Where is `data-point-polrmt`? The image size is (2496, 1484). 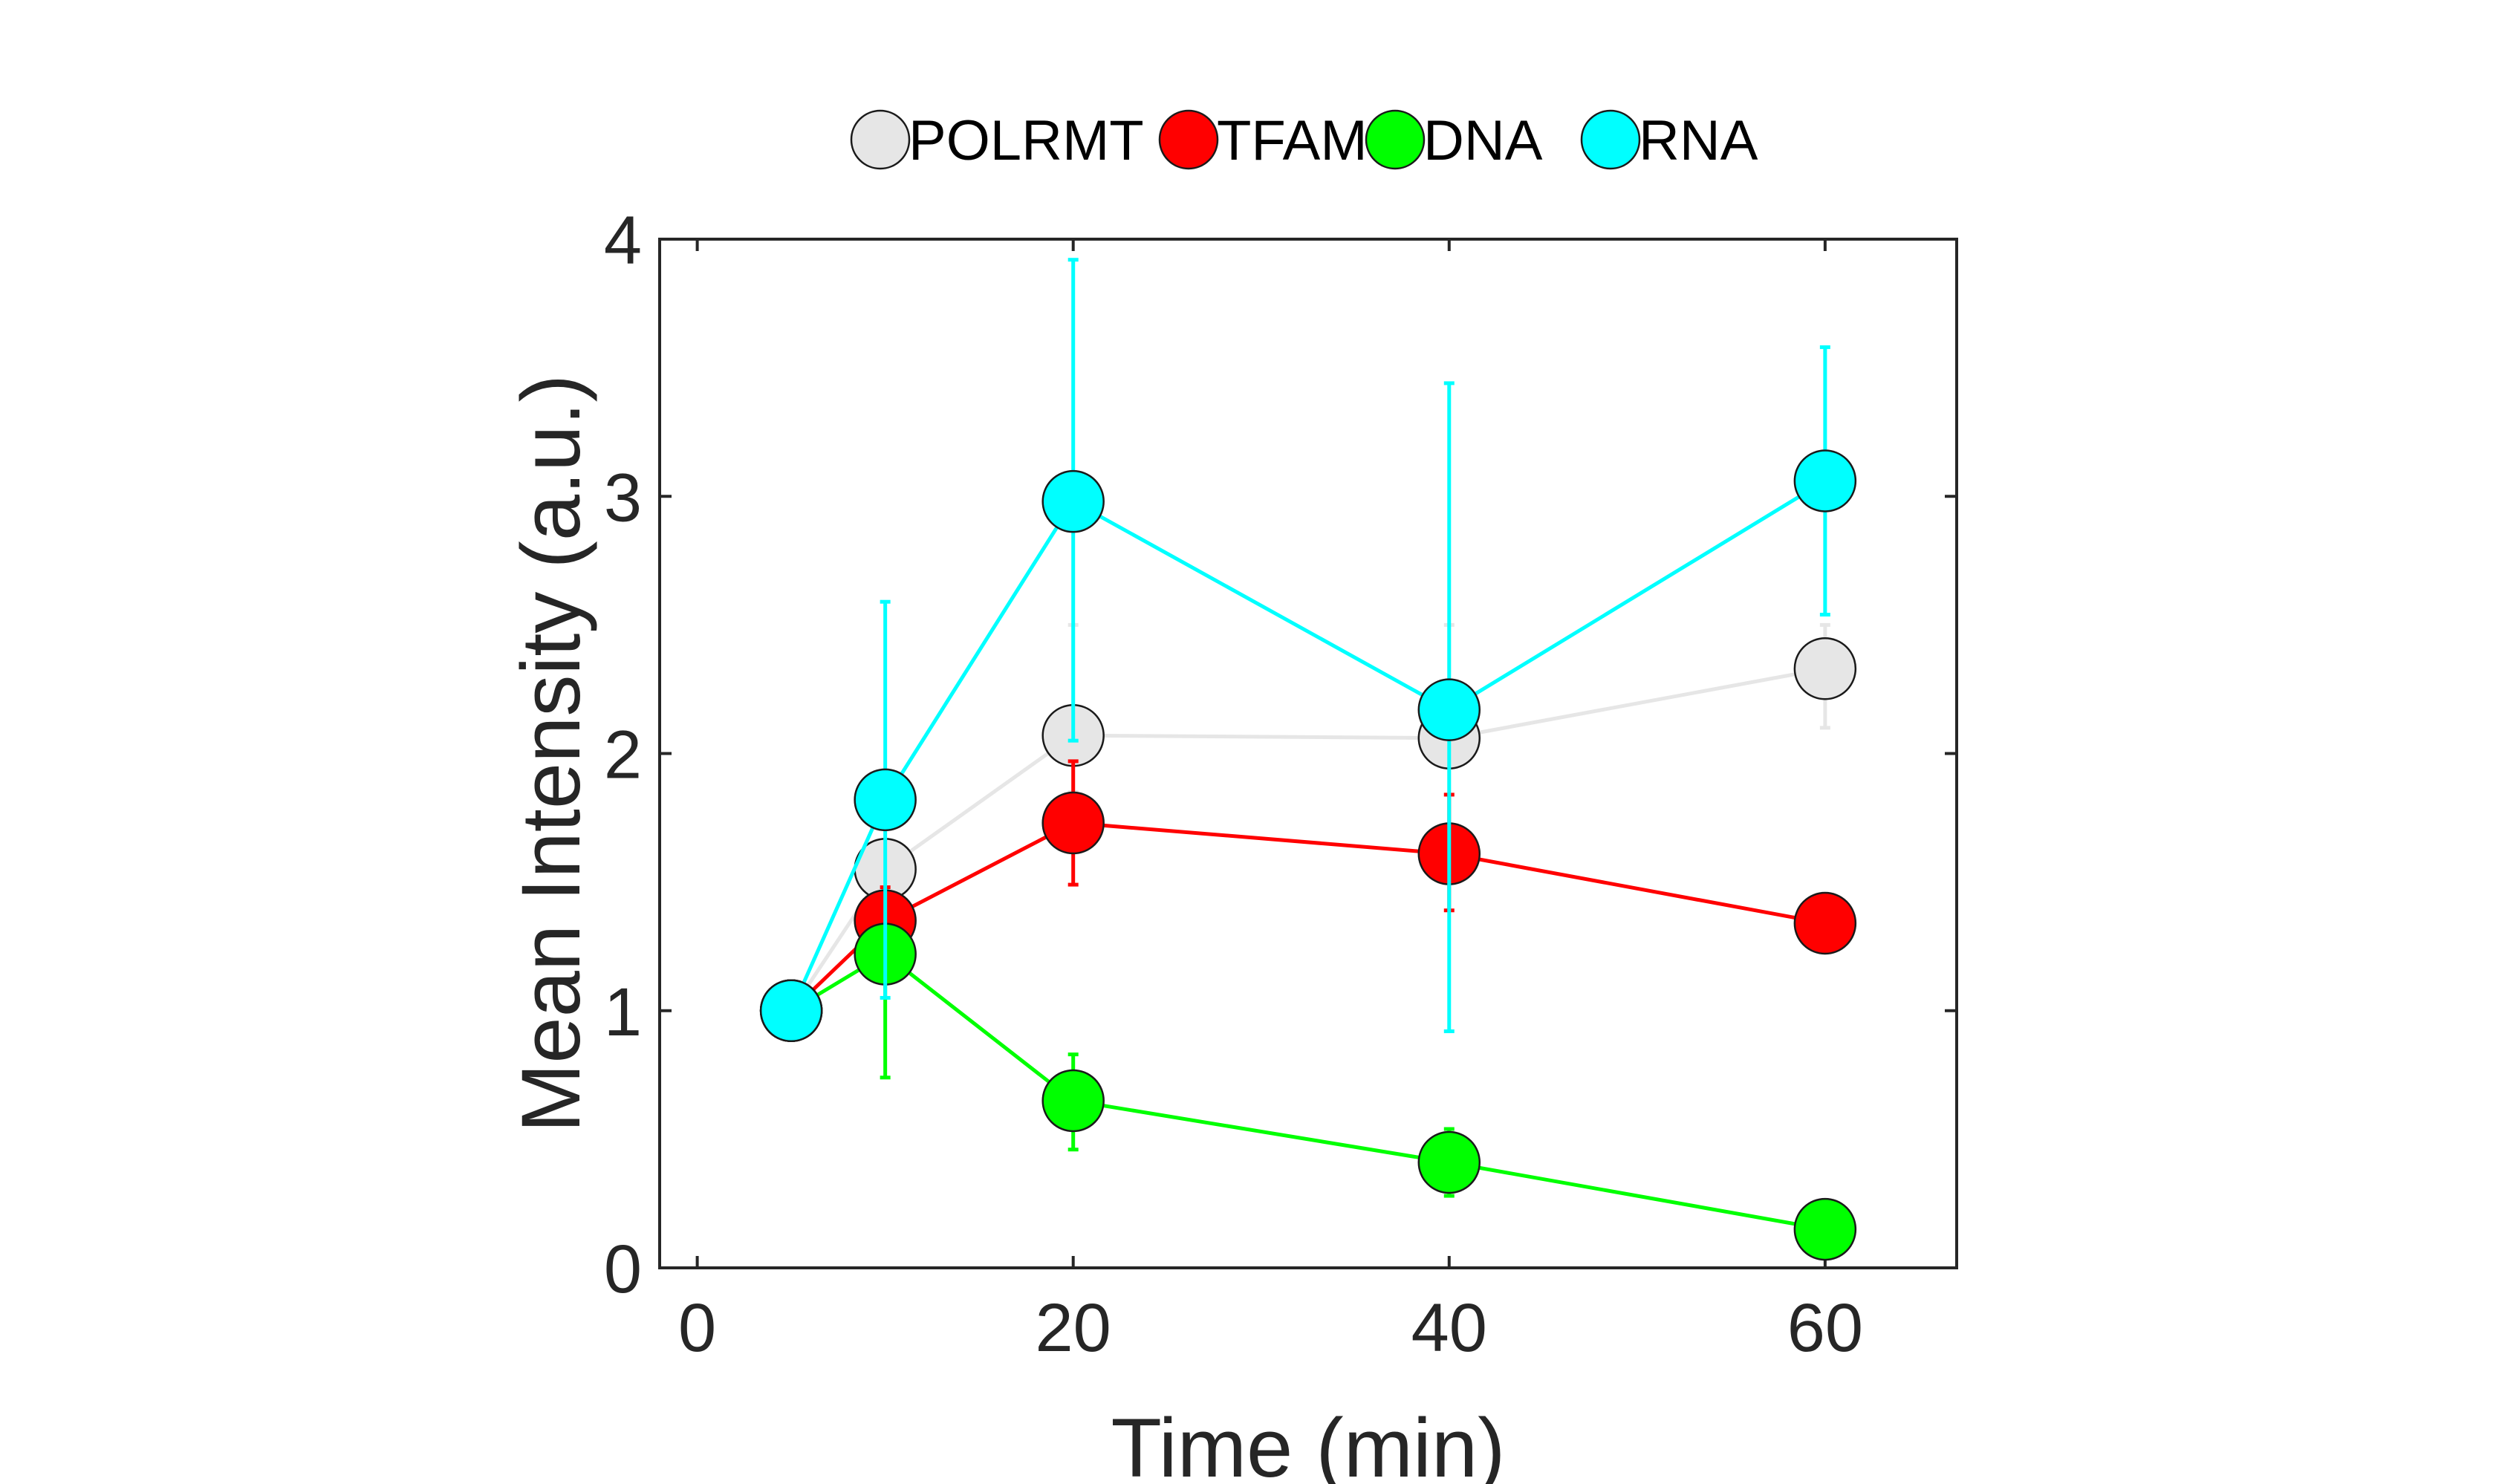 data-point-polrmt is located at coordinates (1825, 668).